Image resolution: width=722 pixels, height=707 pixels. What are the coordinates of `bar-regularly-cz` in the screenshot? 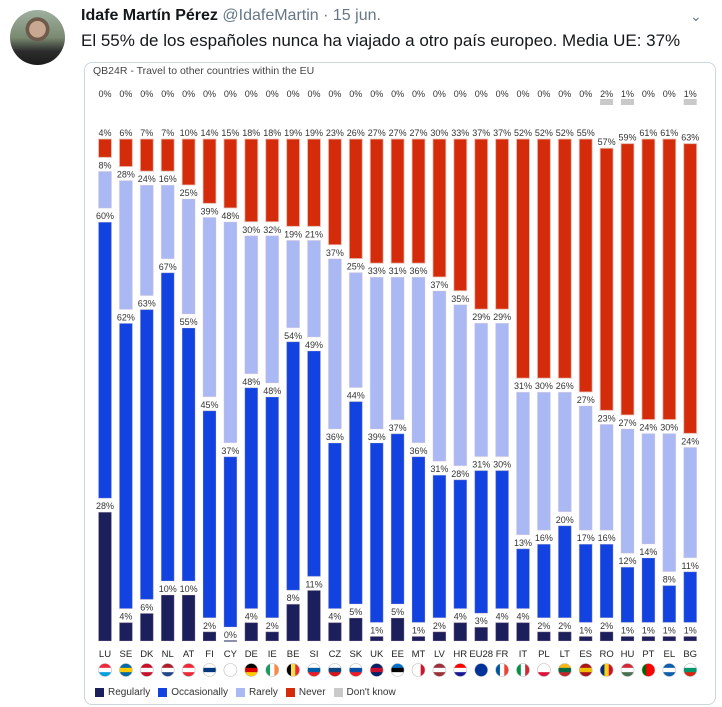 It's located at (334, 632).